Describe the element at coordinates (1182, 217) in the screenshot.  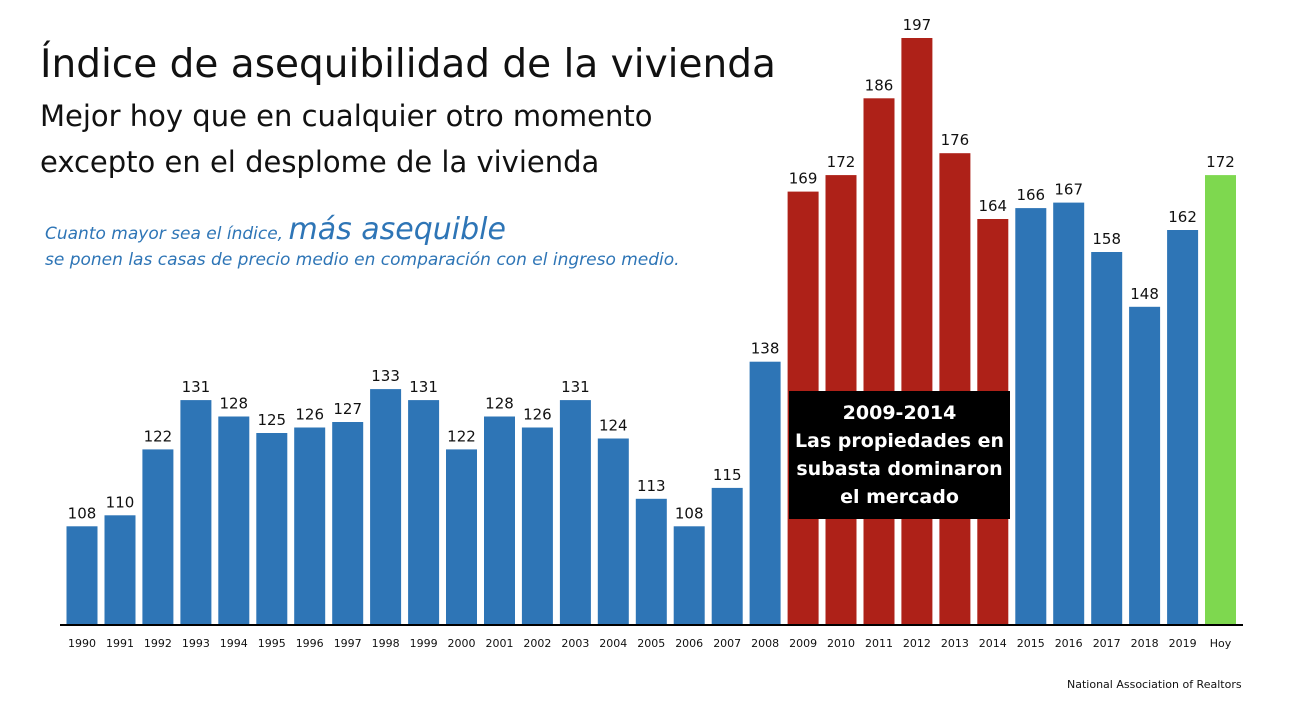
I see `value-label-2019: 162` at that location.